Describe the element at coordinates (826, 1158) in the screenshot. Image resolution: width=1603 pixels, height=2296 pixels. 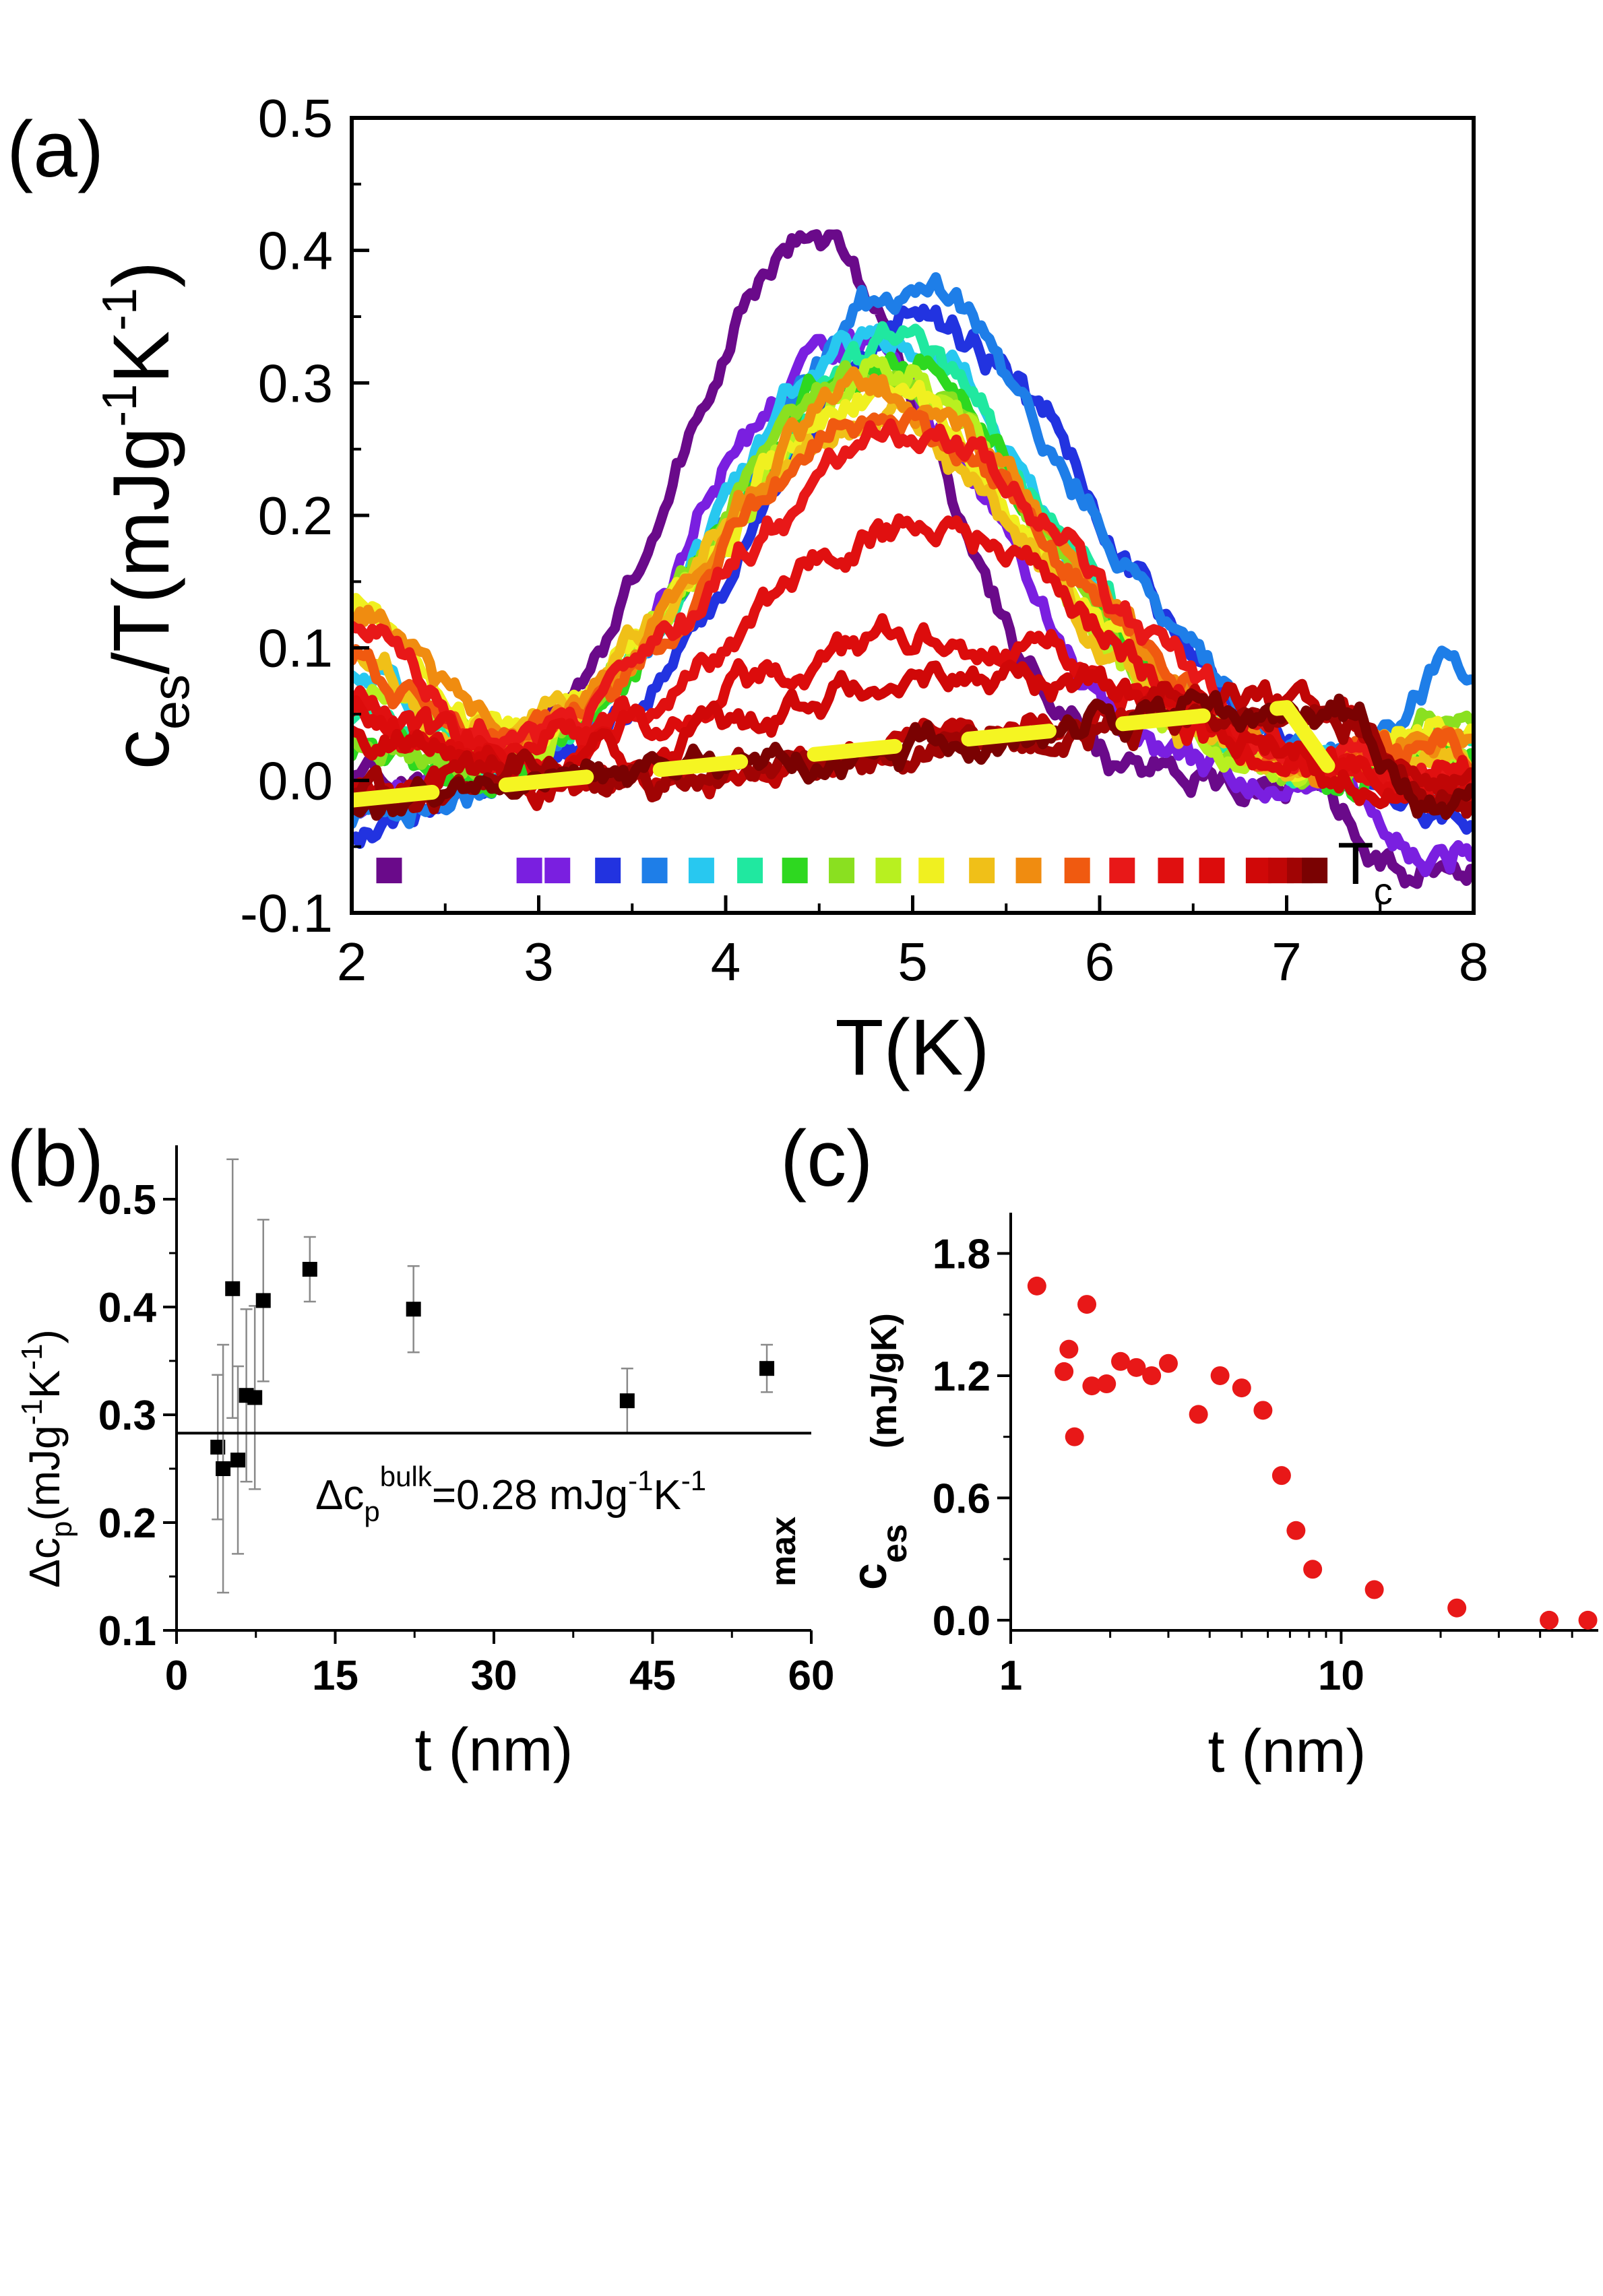
I see `panel-c-label: (c)` at that location.